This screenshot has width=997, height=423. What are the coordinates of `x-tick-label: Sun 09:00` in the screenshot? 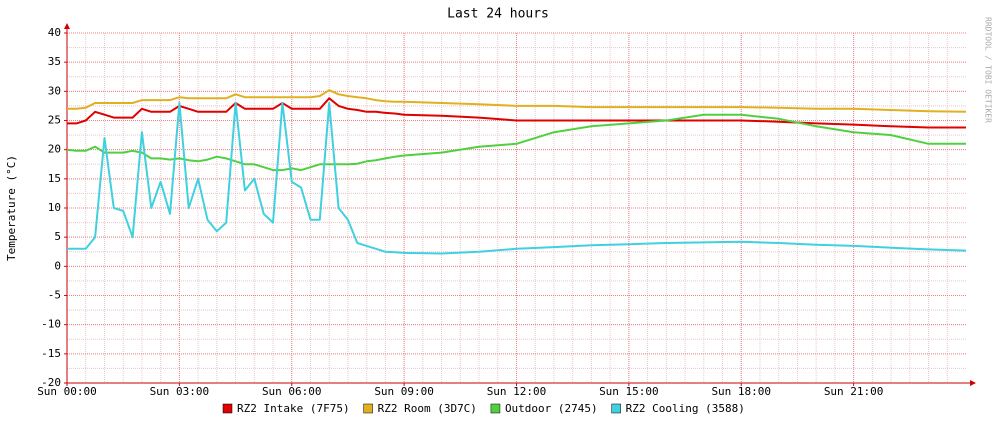 It's located at (404, 391).